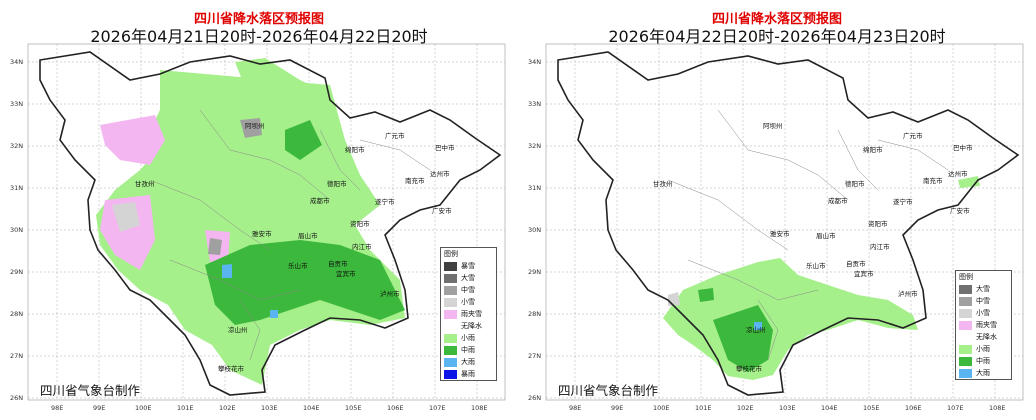 The image size is (1036, 420). What do you see at coordinates (215, 246) in the screenshot?
I see `moderate-snow-area` at bounding box center [215, 246].